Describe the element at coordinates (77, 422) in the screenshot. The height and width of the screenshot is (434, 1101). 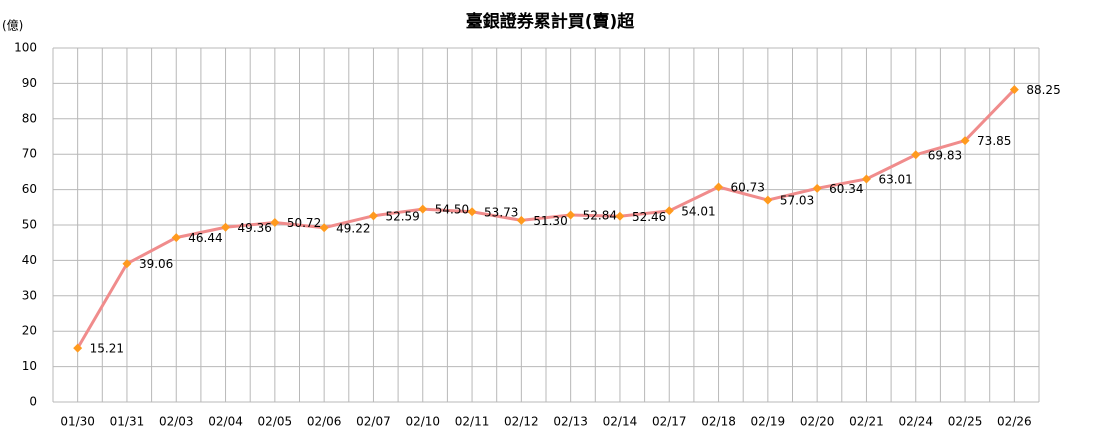
I see `x-tick-label: 01/30` at that location.